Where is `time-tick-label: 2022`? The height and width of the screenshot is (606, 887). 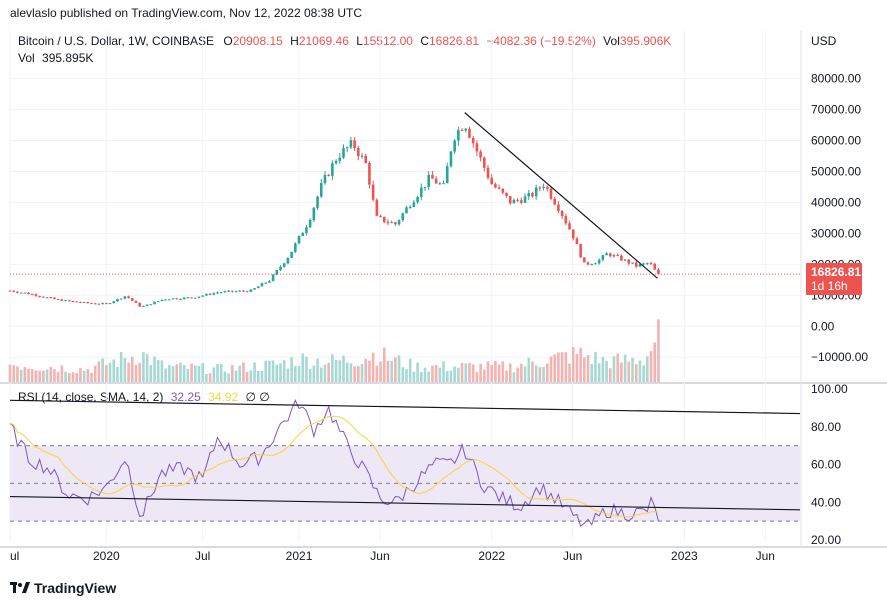
time-tick-label: 2022 is located at coordinates (491, 556).